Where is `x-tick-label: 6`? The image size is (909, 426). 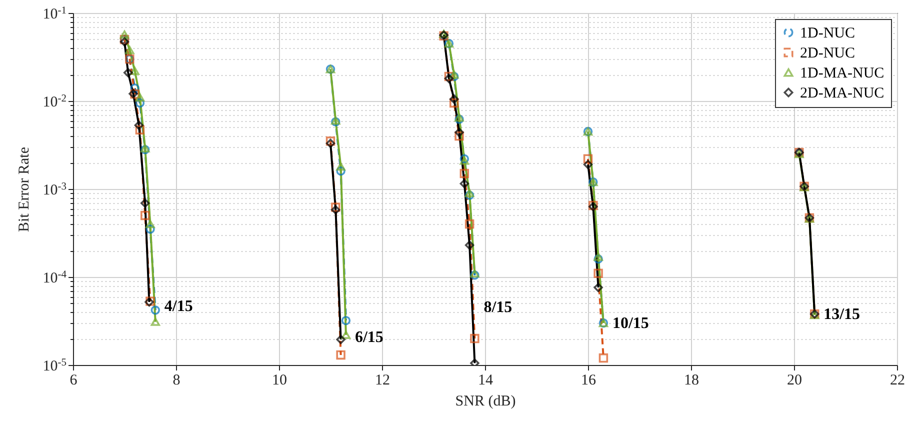 x-tick-label: 6 is located at coordinates (74, 380).